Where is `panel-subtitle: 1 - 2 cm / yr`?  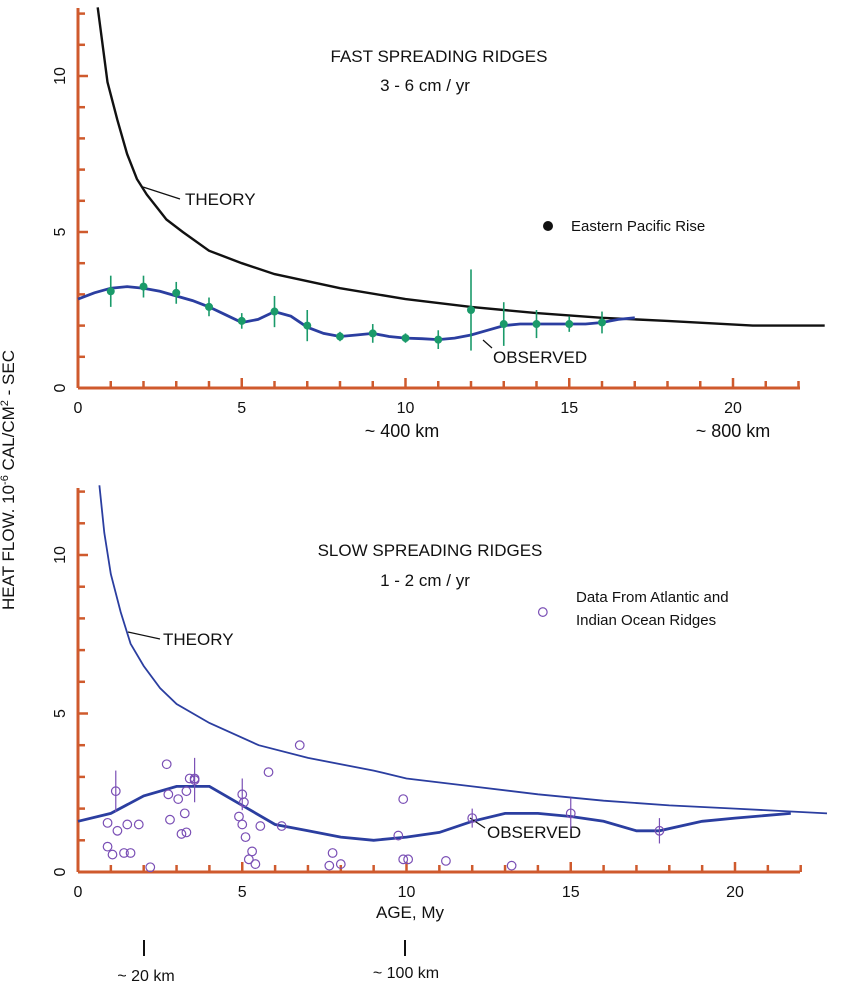 panel-subtitle: 1 - 2 cm / yr is located at coordinates (425, 580).